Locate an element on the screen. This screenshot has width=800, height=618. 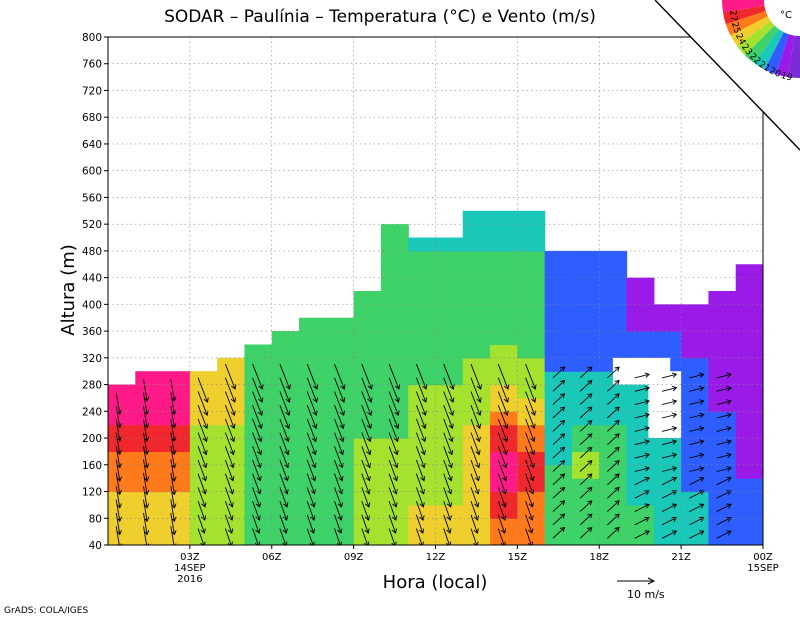
wind-reference-arrowhead is located at coordinates (651, 581).